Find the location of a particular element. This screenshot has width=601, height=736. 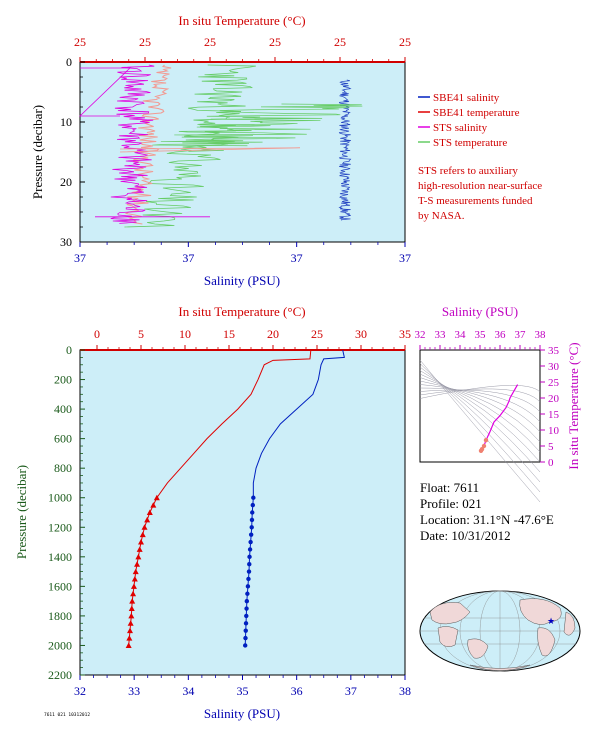

sts-temperature-deep-trace is located at coordinates (172, 186).